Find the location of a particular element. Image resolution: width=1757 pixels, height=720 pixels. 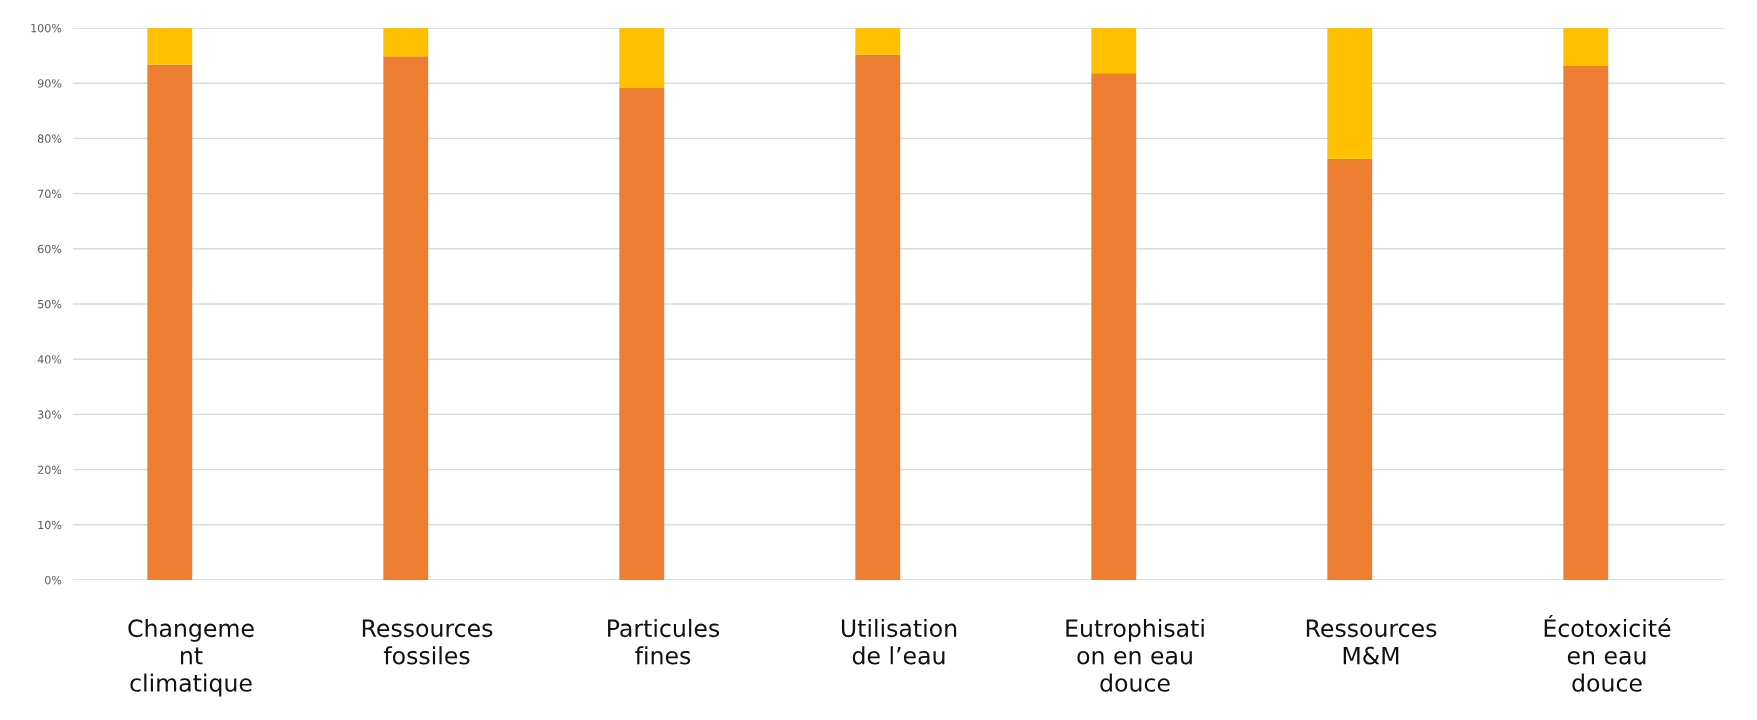

y-tick-label: 60% is located at coordinates (49, 249).